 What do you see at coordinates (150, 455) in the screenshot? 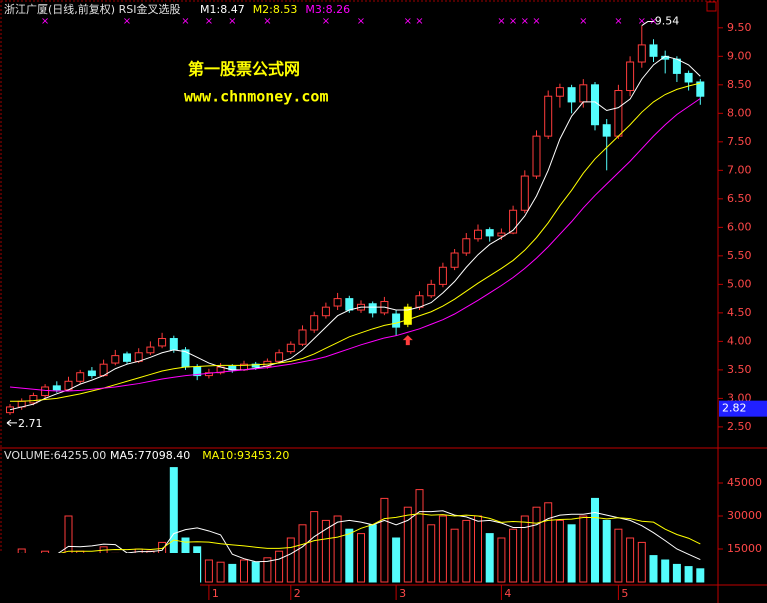
I see `legend-entry: MA5:77098.40` at bounding box center [150, 455].